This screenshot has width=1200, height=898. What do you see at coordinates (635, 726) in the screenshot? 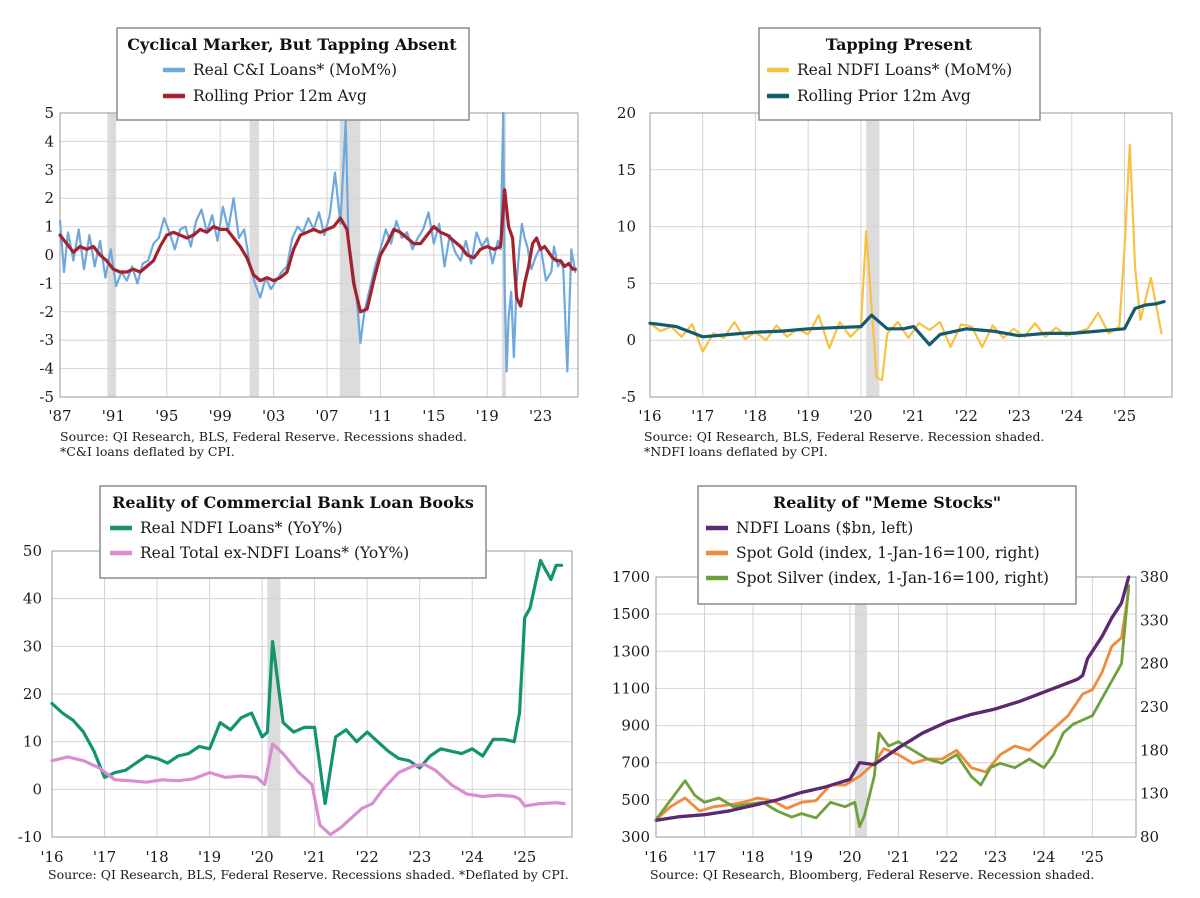
I see `y-tick-label: 900` at bounding box center [635, 726].